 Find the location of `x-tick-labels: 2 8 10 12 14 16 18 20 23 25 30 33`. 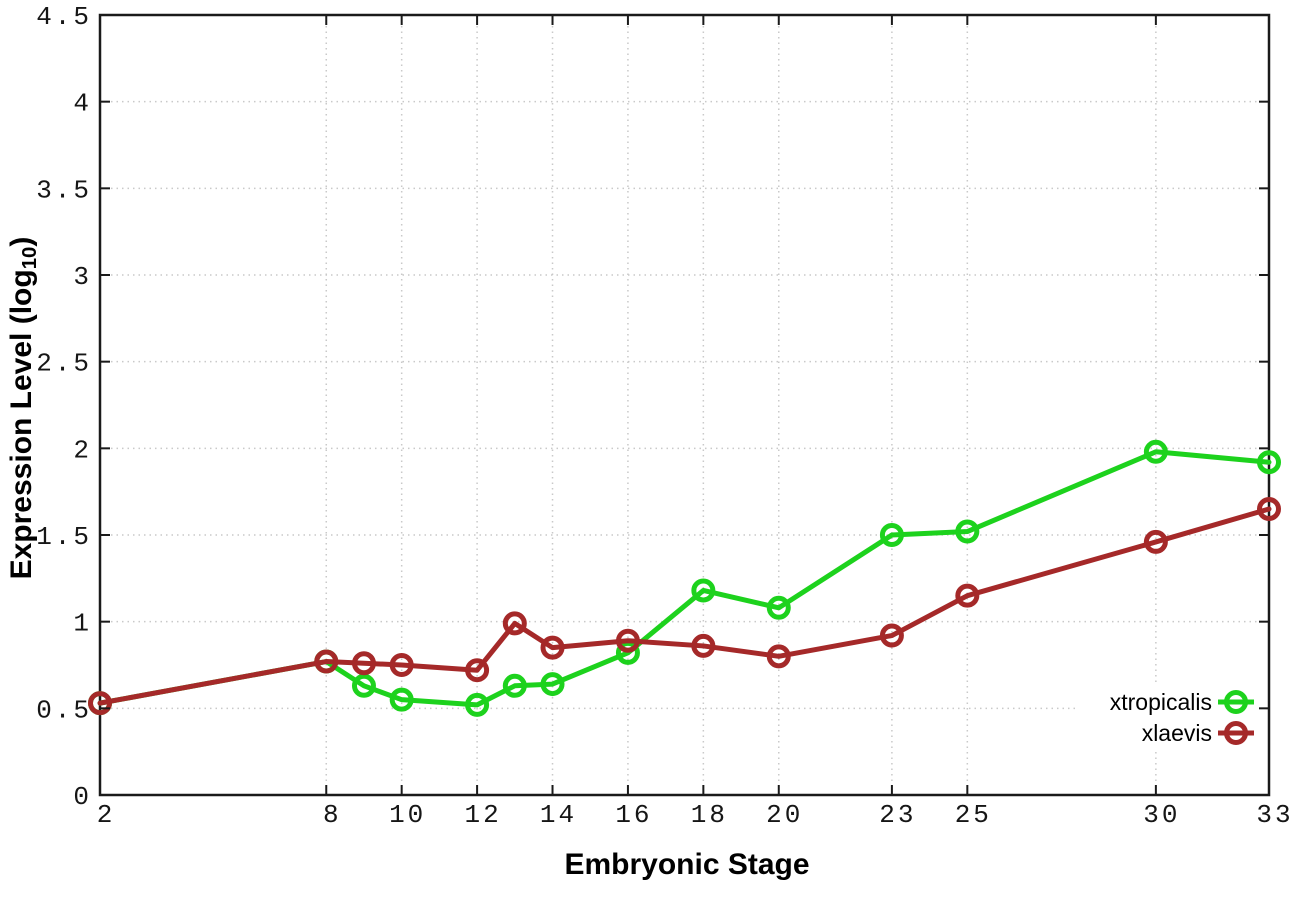

x-tick-labels: 2 8 10 12 14 16 18 20 23 25 30 33 is located at coordinates (695, 815).